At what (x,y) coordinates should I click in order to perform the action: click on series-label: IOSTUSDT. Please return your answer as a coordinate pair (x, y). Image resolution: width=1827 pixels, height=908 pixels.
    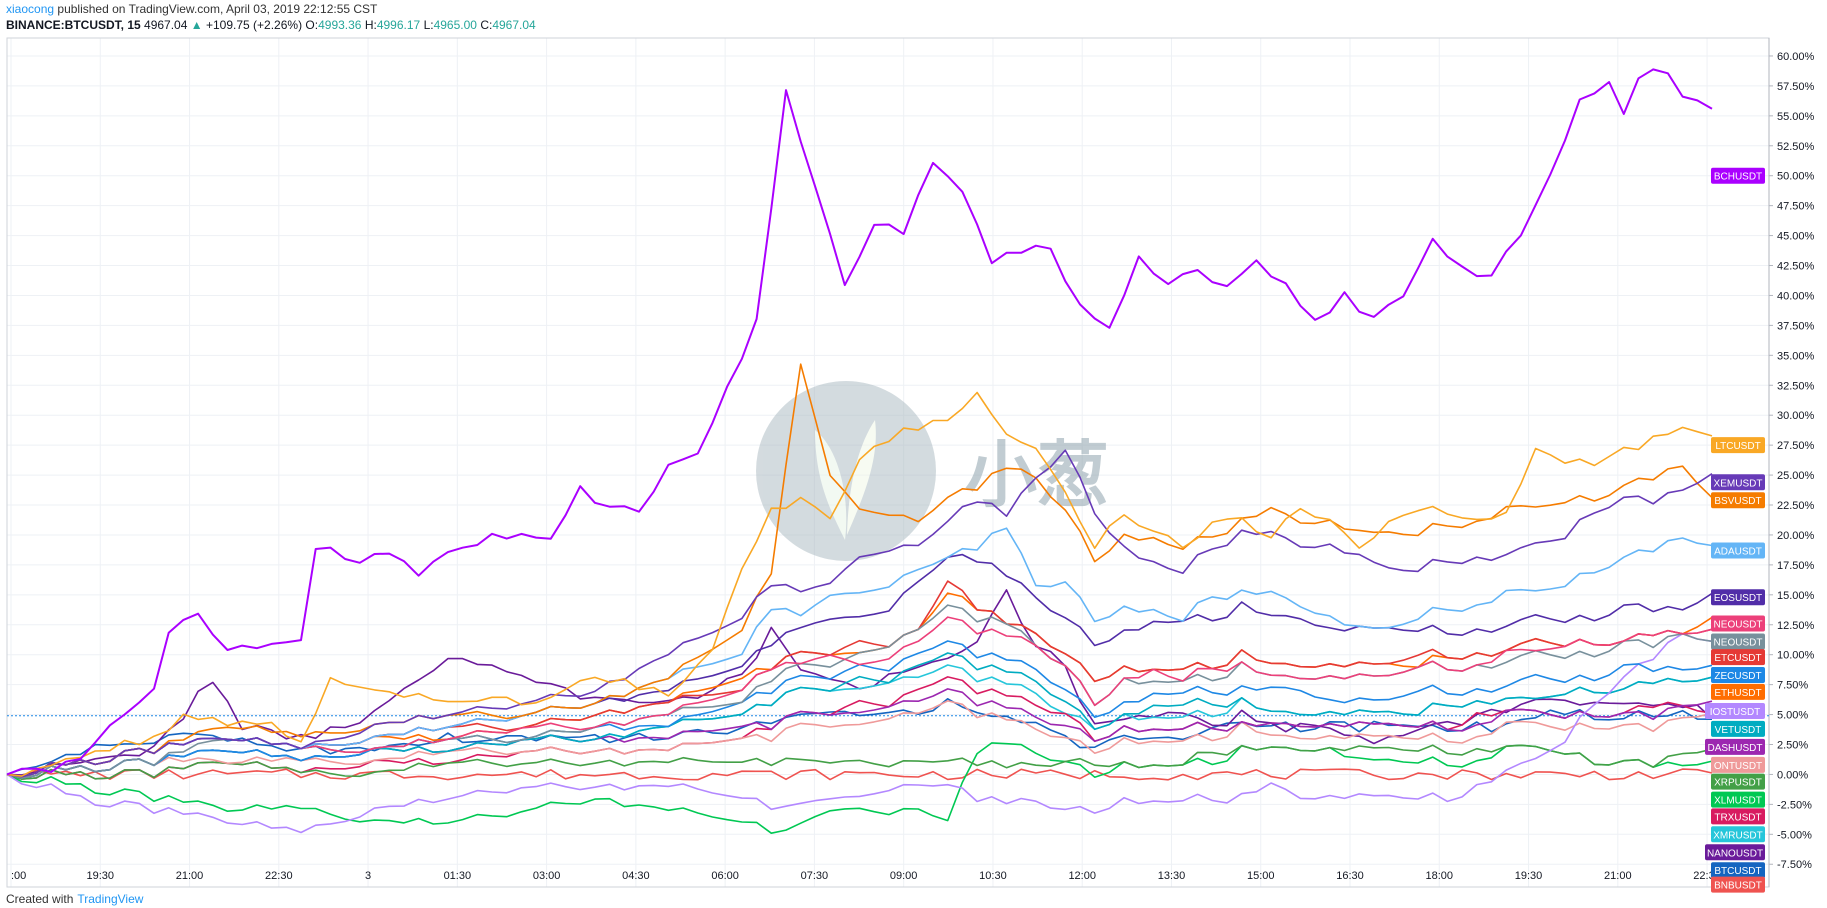
    Looking at the image, I should click on (1735, 712).